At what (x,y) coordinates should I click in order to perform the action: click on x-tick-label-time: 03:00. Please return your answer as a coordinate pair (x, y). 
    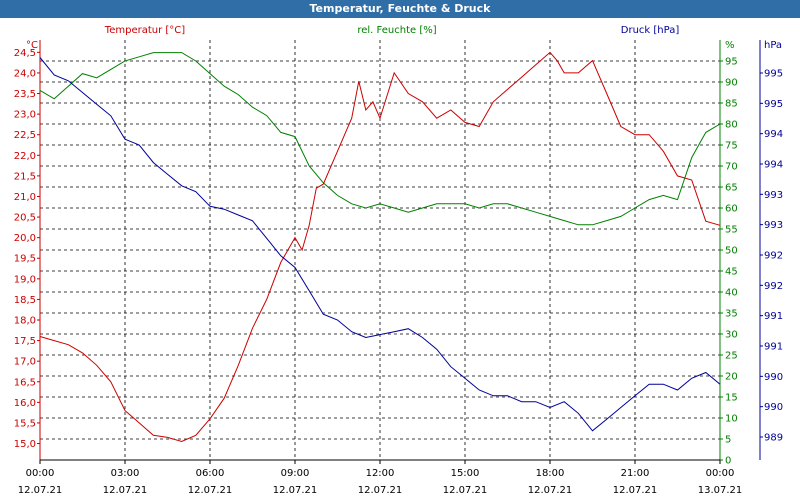
    Looking at the image, I should click on (125, 473).